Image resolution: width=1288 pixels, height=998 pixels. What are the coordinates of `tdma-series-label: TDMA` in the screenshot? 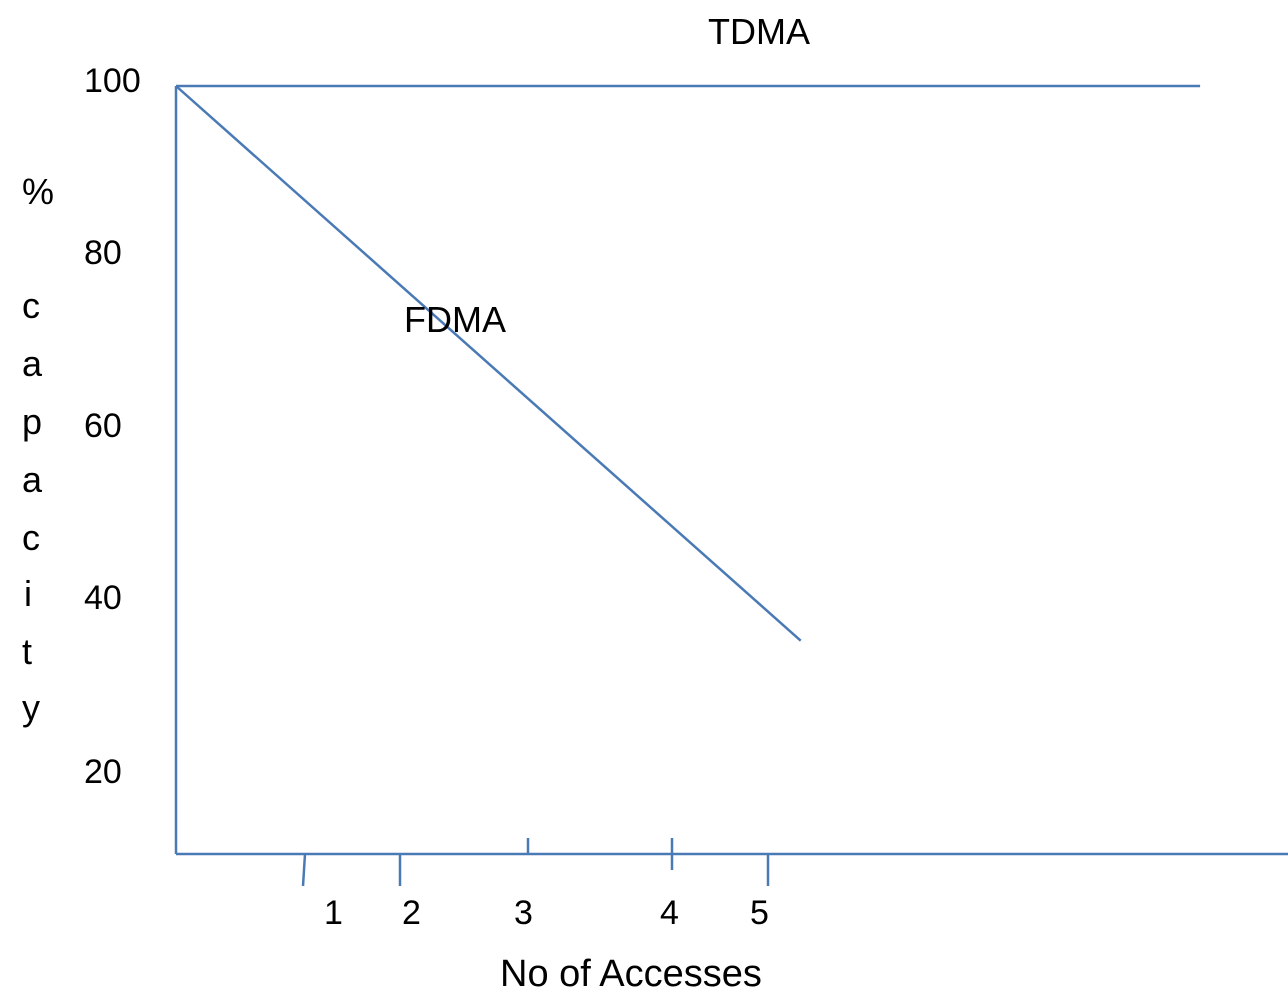 It's located at (759, 31).